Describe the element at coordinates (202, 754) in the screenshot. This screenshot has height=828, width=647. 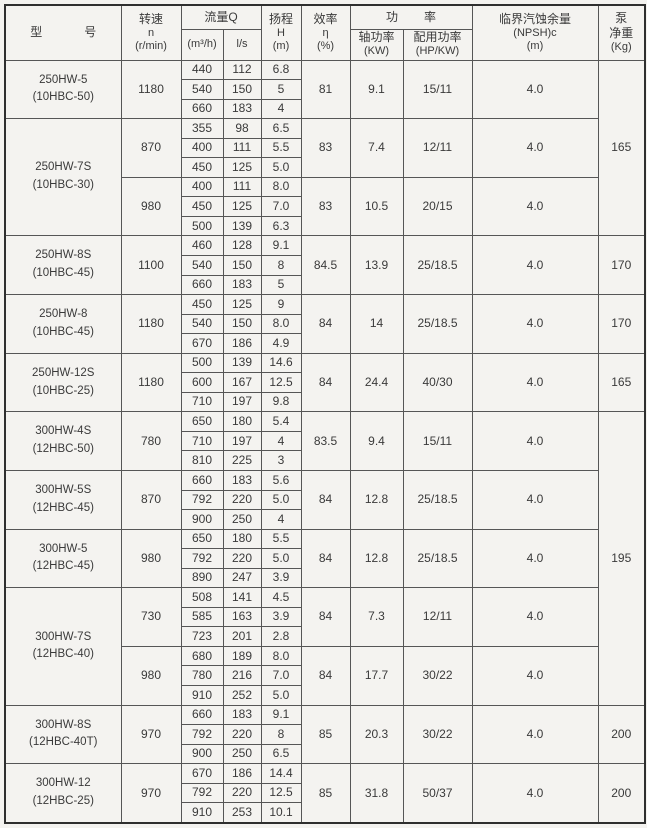
I see `flow-m3h-cell: 900` at that location.